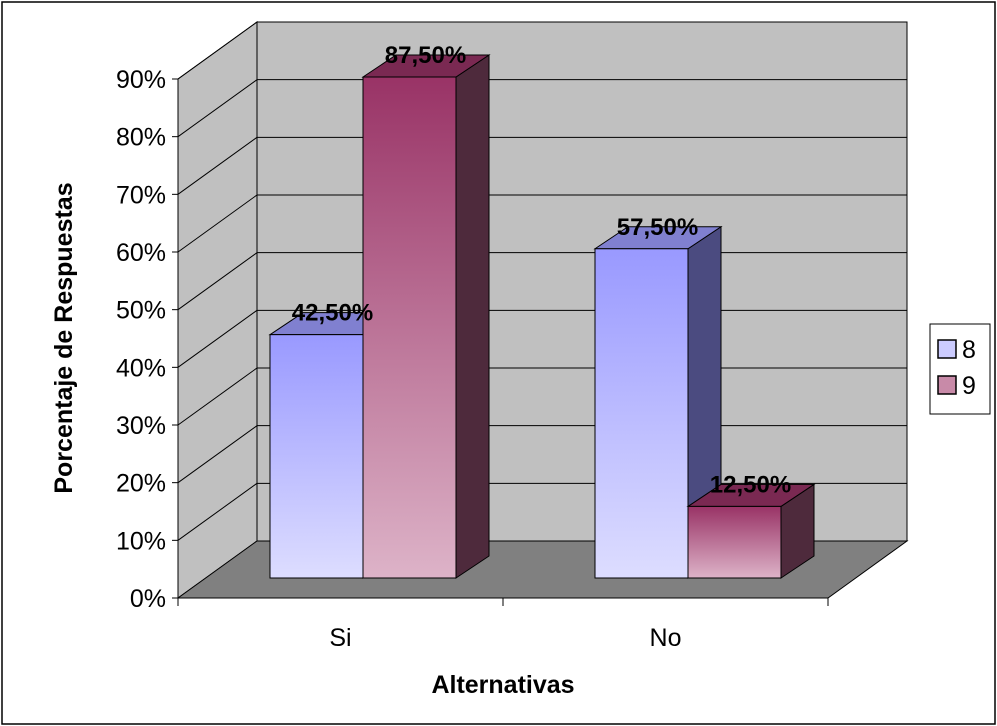  I want to click on legend-label: 9, so click(969, 386).